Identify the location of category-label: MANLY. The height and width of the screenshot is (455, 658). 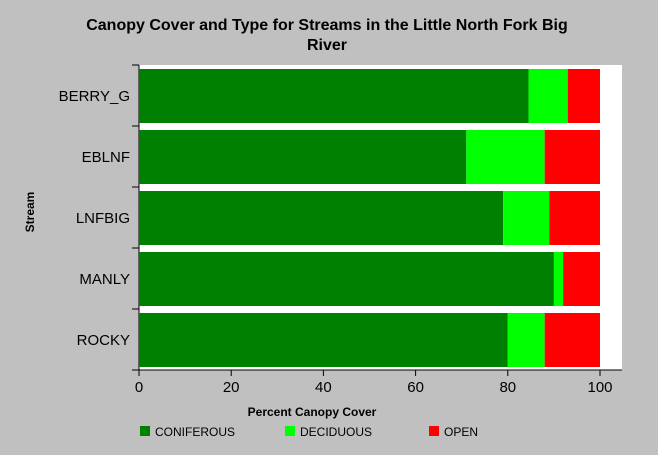
(104, 279).